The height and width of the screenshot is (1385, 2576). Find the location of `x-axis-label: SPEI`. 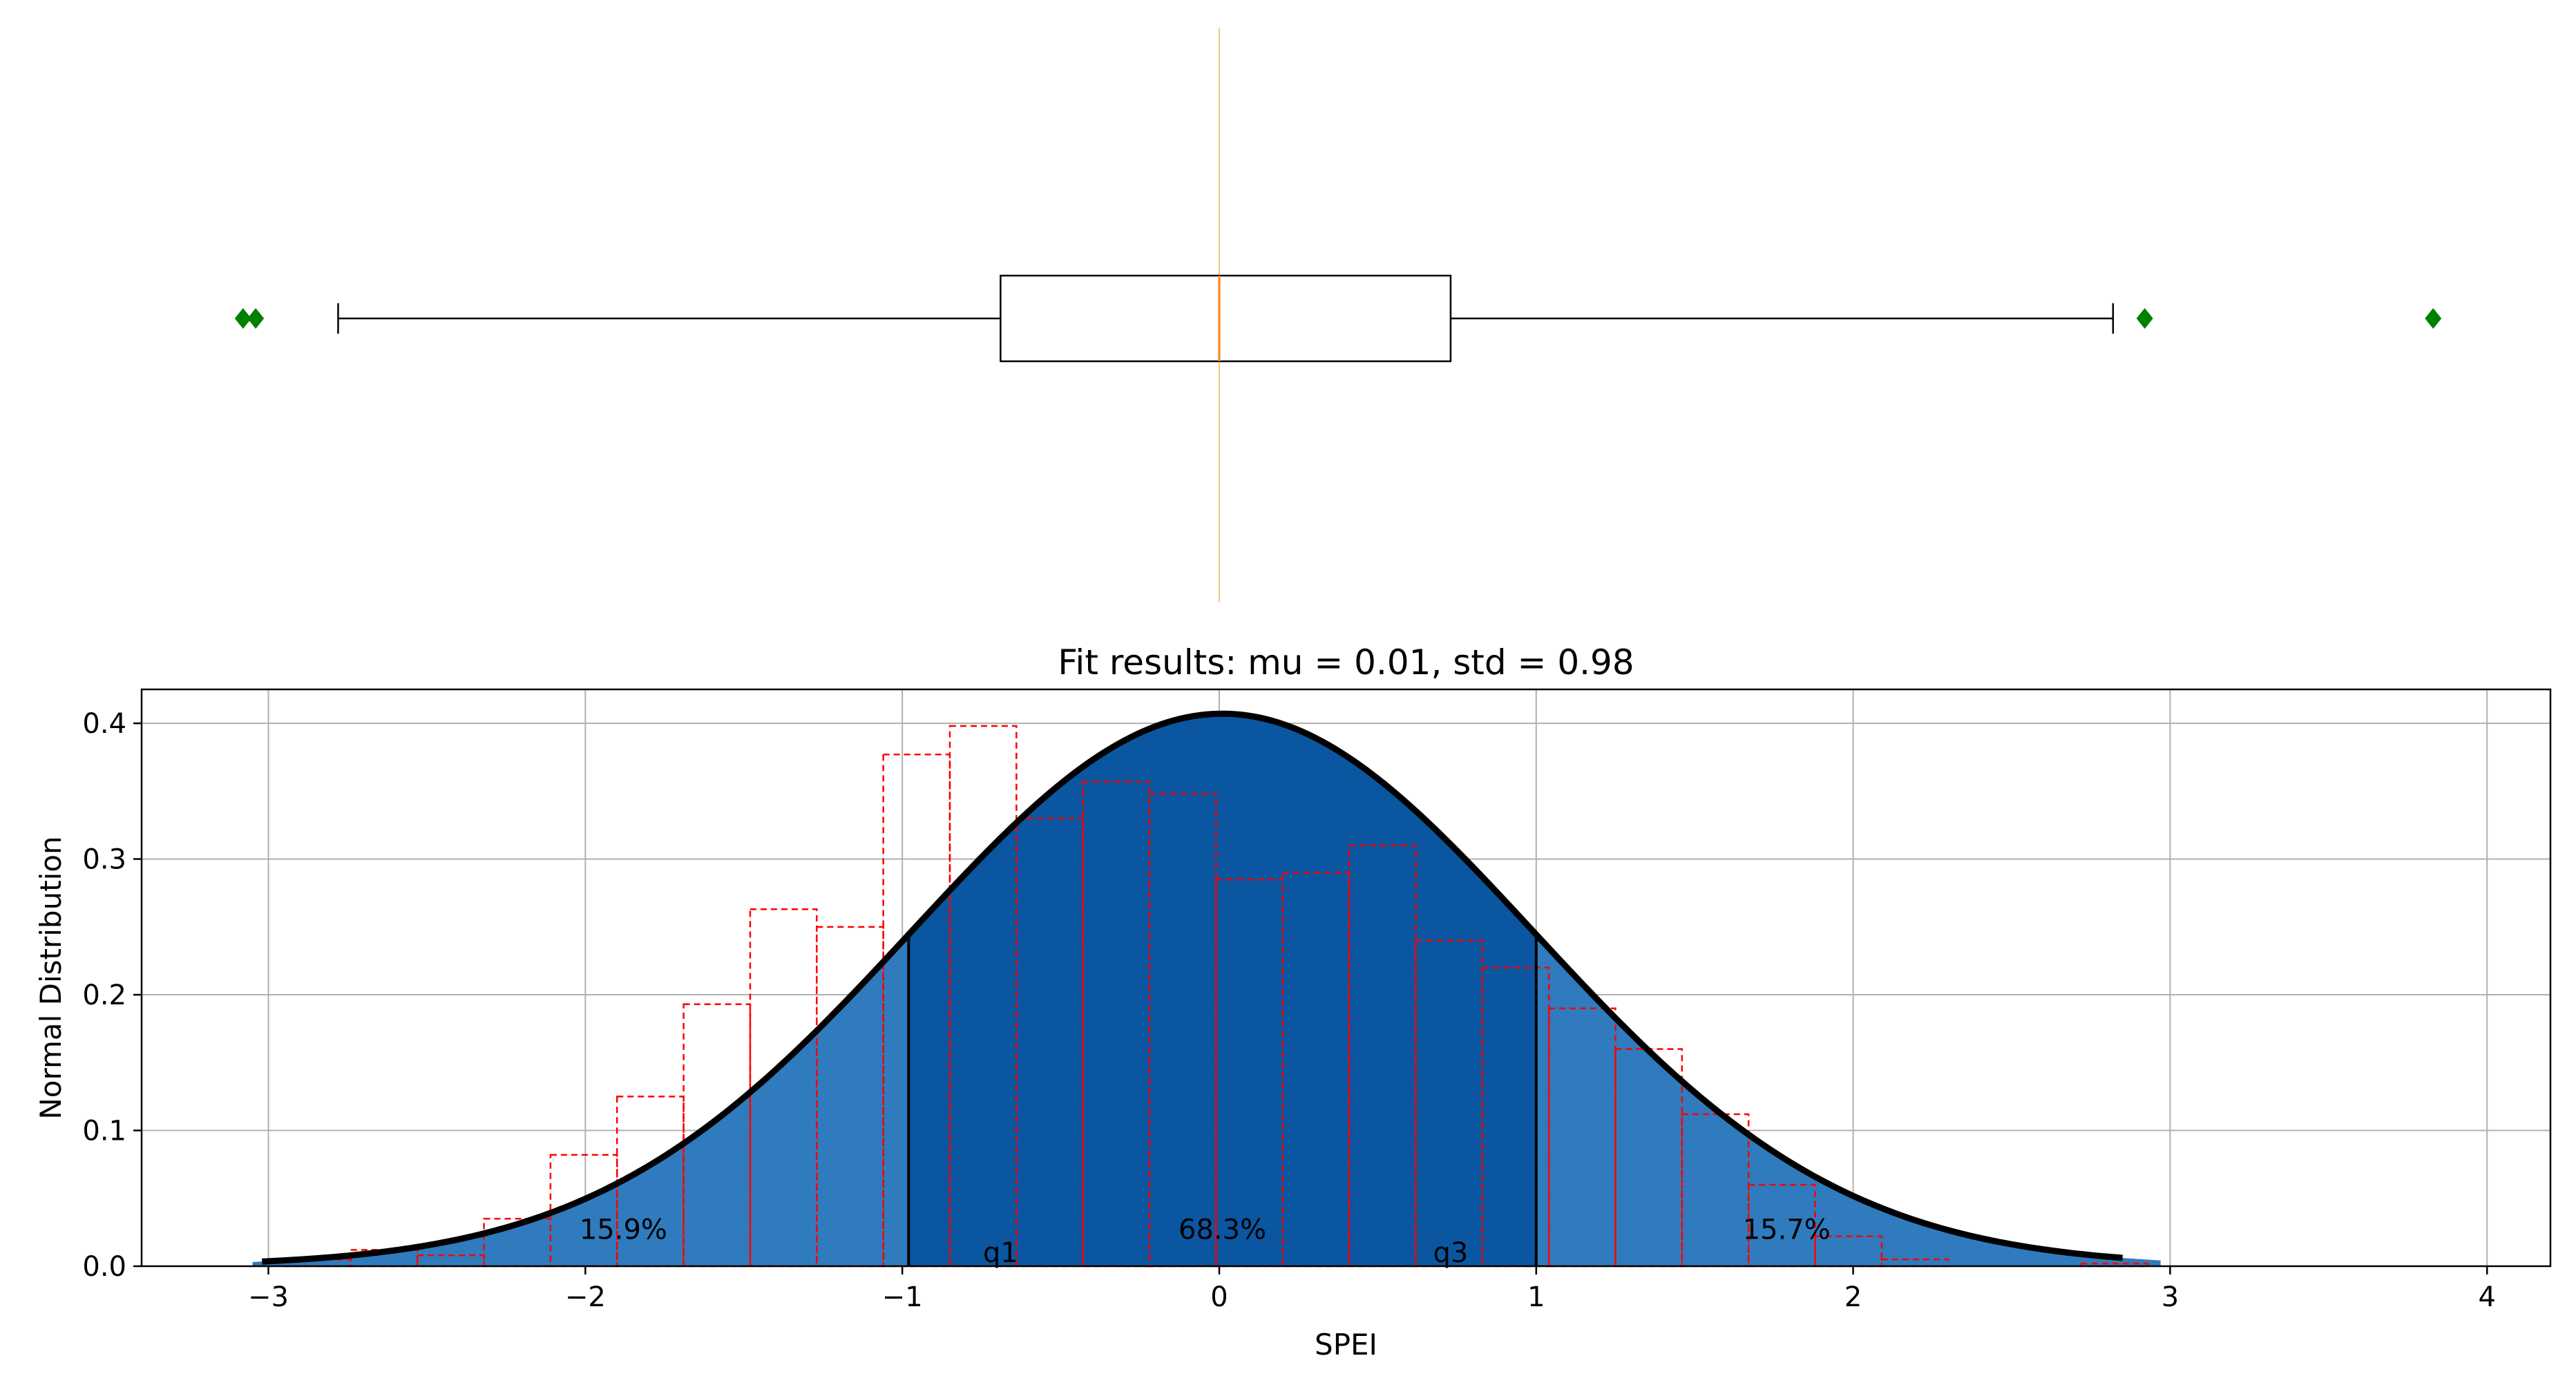

x-axis-label: SPEI is located at coordinates (1346, 1345).